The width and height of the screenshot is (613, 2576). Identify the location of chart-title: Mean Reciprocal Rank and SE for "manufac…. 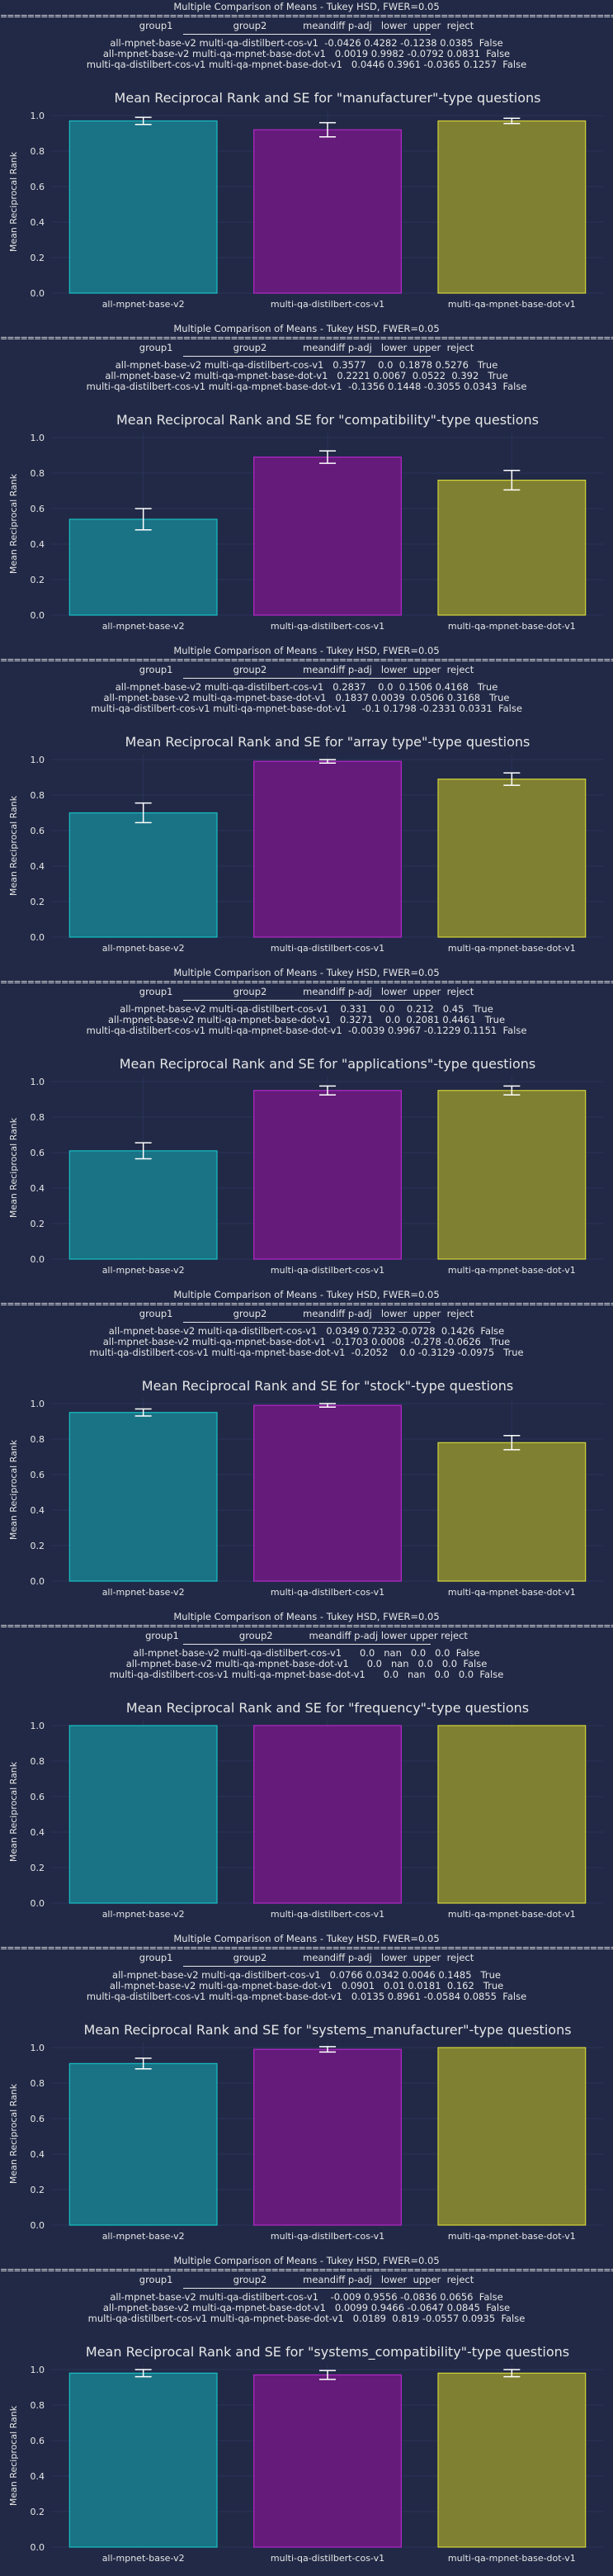
(328, 98).